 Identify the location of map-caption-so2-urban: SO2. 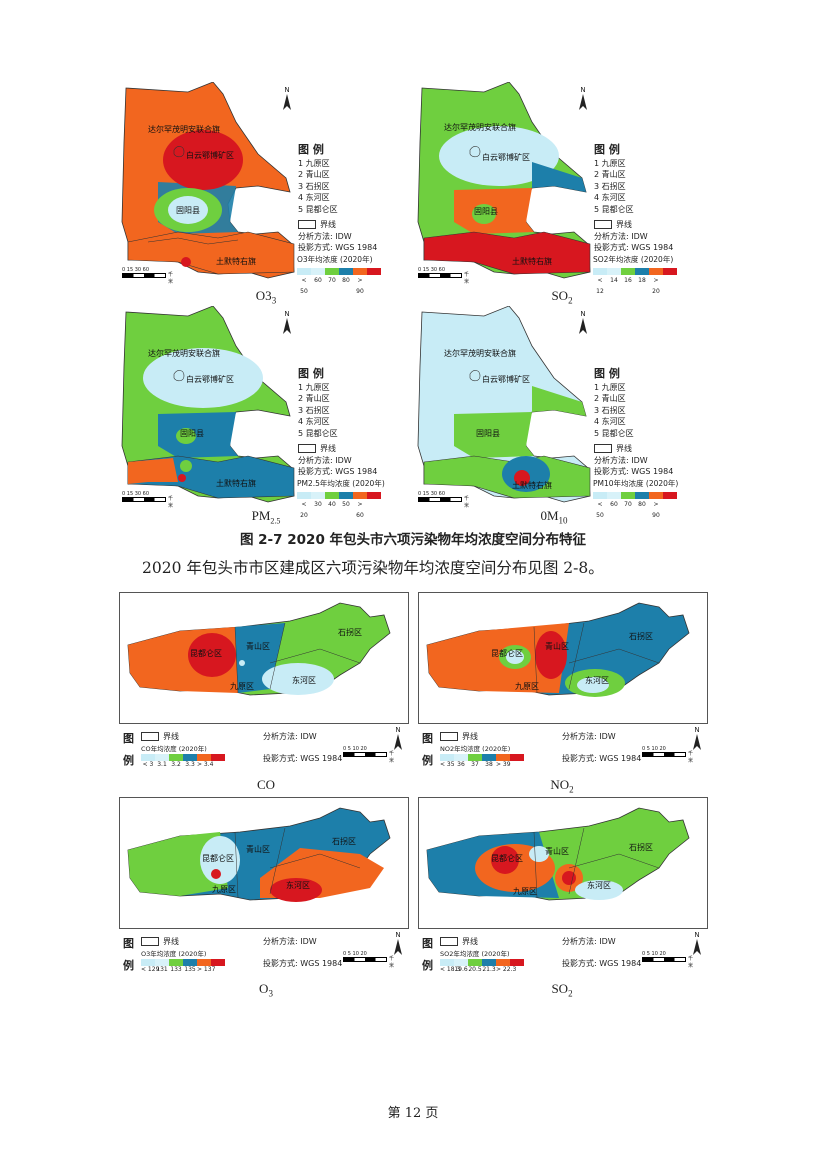
(562, 990).